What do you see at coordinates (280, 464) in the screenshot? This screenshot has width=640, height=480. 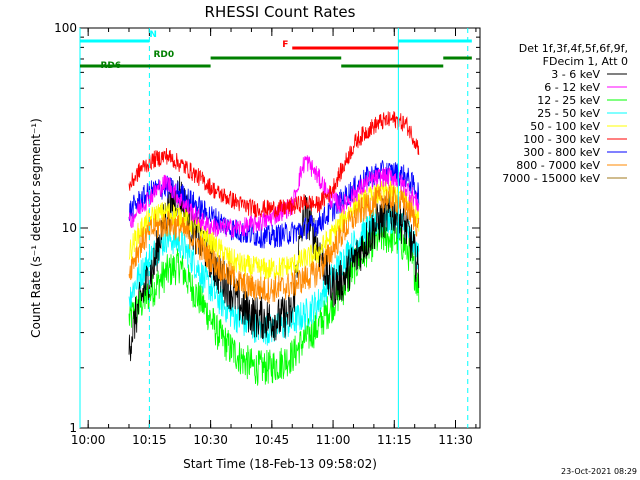 I see `x-axis-label: Start Time (18-Feb-13 09:58:02)` at bounding box center [280, 464].